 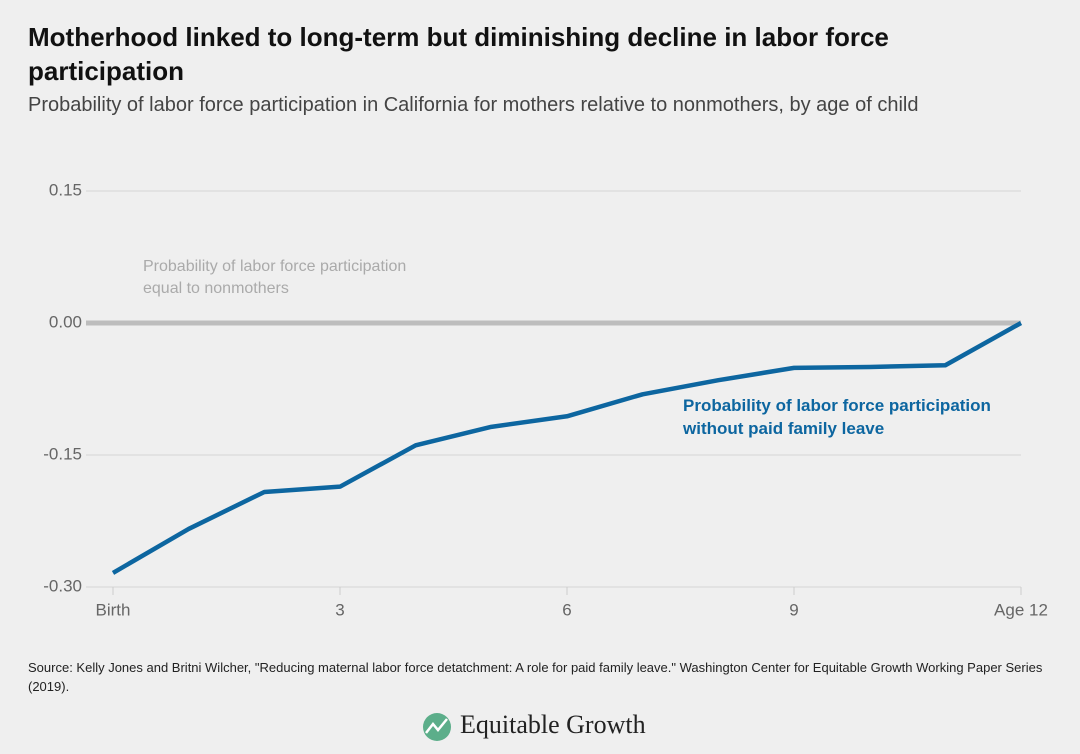 What do you see at coordinates (566, 609) in the screenshot?
I see `x-tick-label: 6` at bounding box center [566, 609].